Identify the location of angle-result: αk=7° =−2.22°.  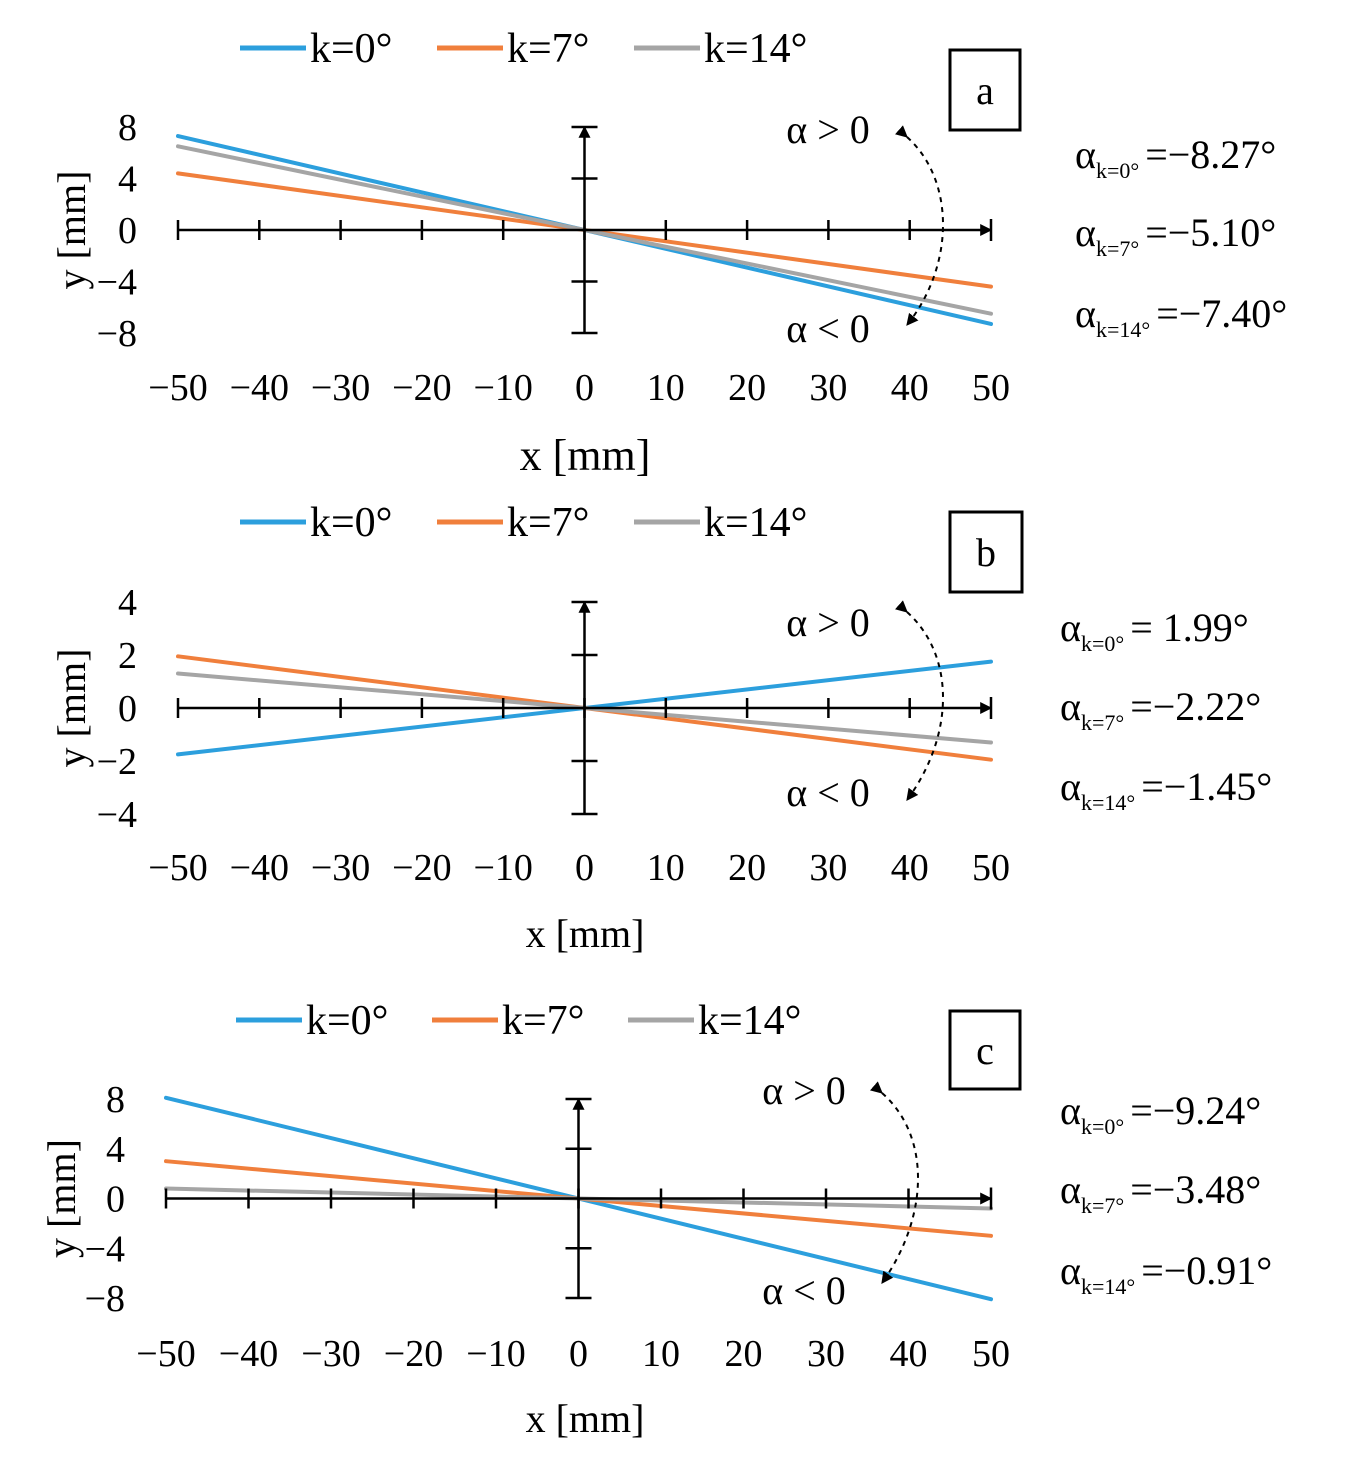
(1160, 709).